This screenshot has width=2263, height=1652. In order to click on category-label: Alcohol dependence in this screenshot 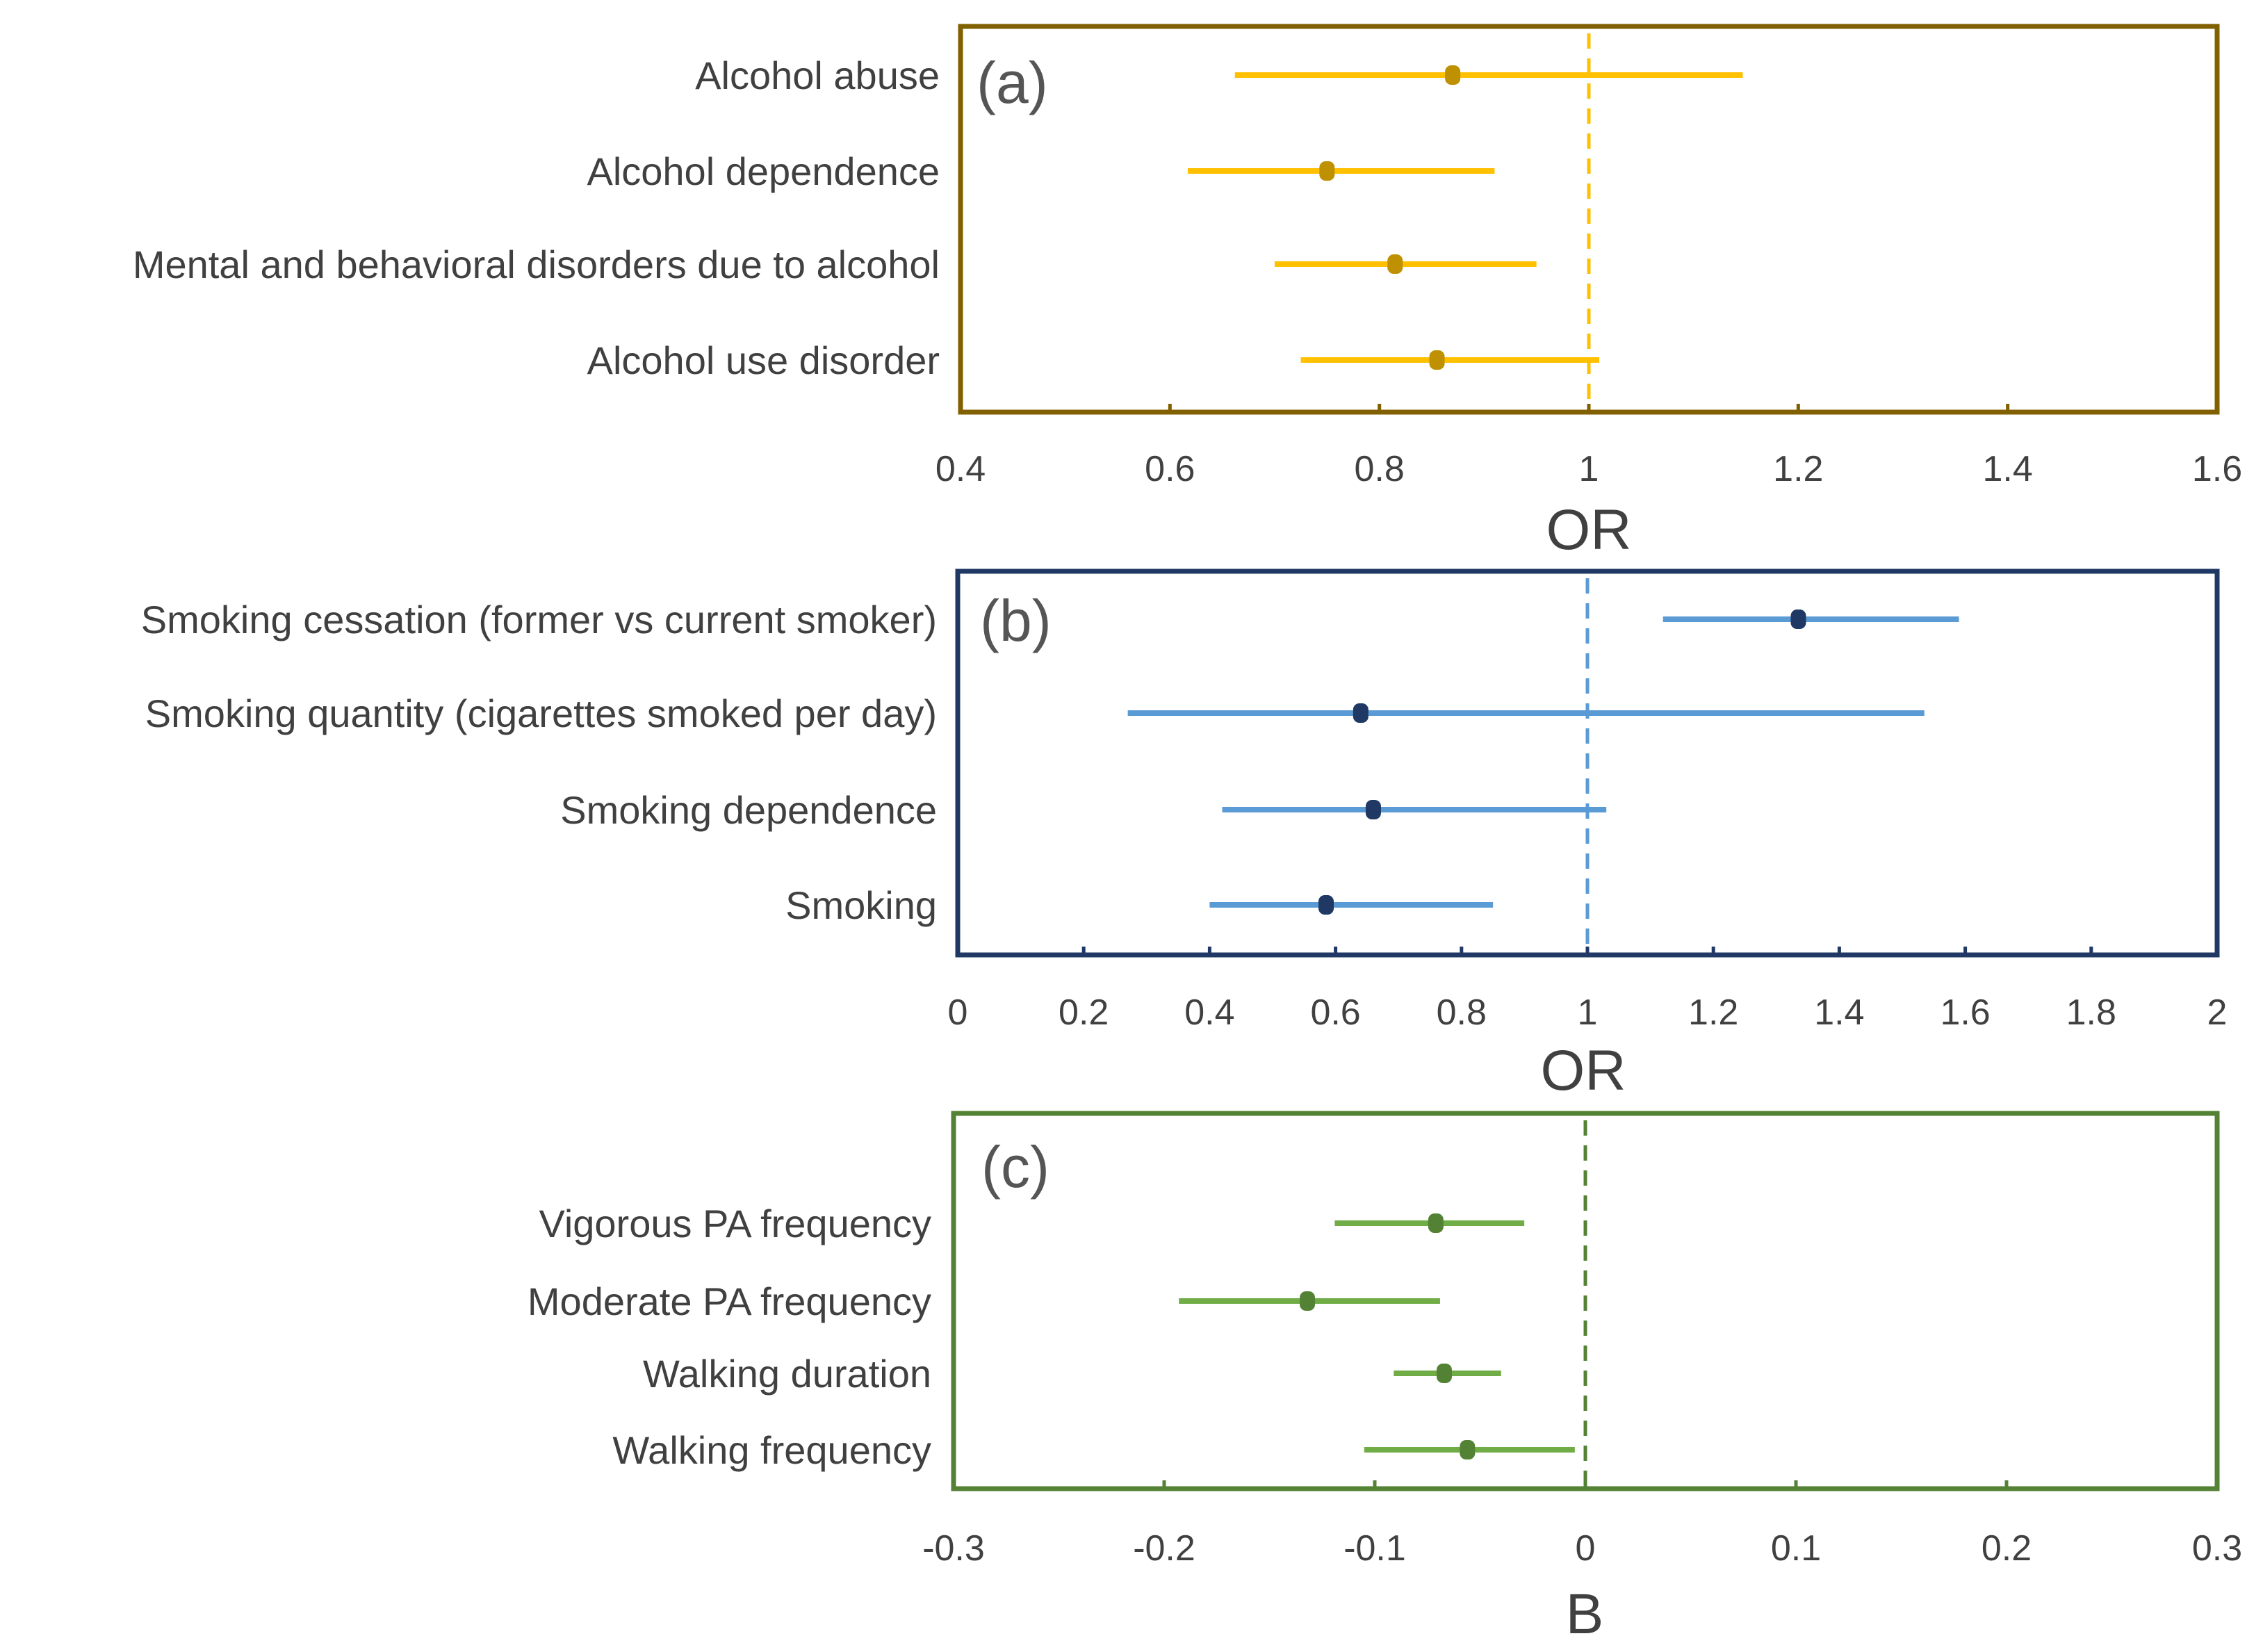, I will do `click(764, 171)`.